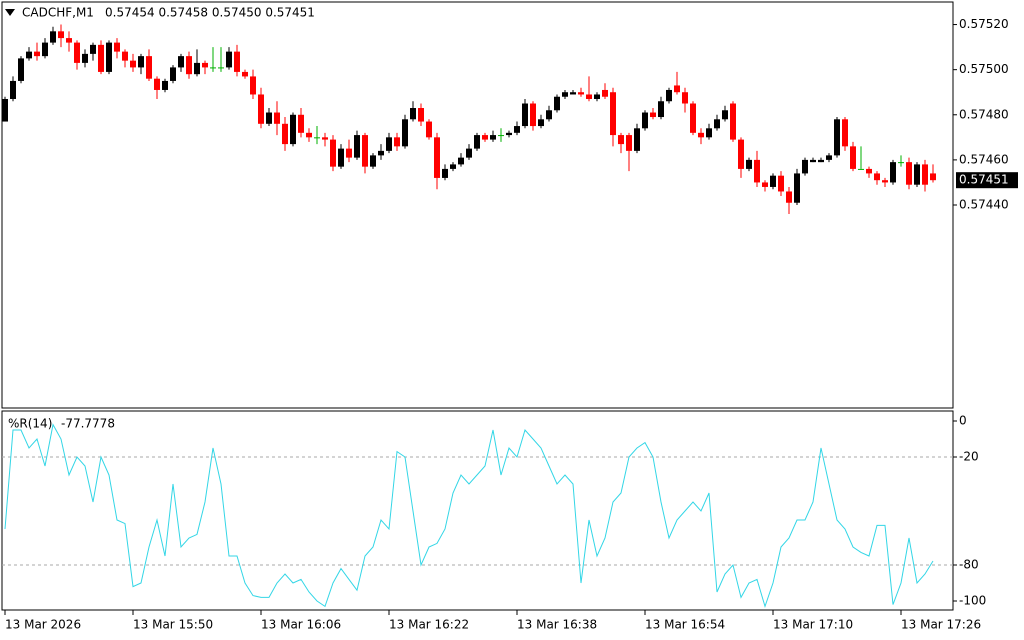 This screenshot has height=640, width=1024. What do you see at coordinates (10, 12) in the screenshot?
I see `dropdown-icon` at bounding box center [10, 12].